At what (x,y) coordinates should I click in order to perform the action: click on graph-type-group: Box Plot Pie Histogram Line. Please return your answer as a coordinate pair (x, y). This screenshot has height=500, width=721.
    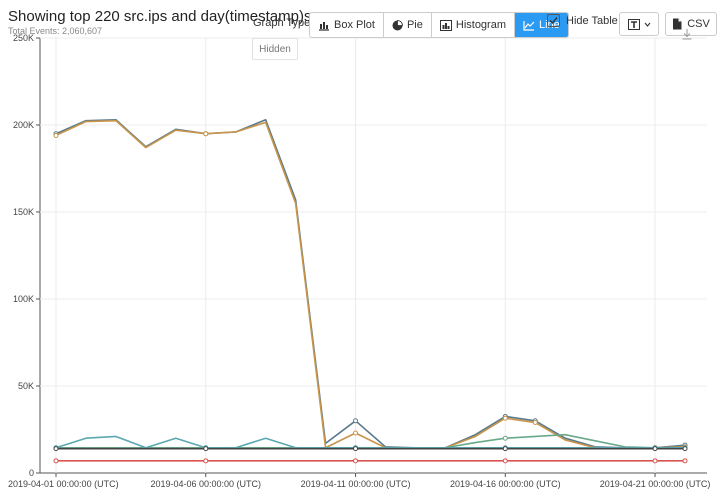
    Looking at the image, I should click on (439, 25).